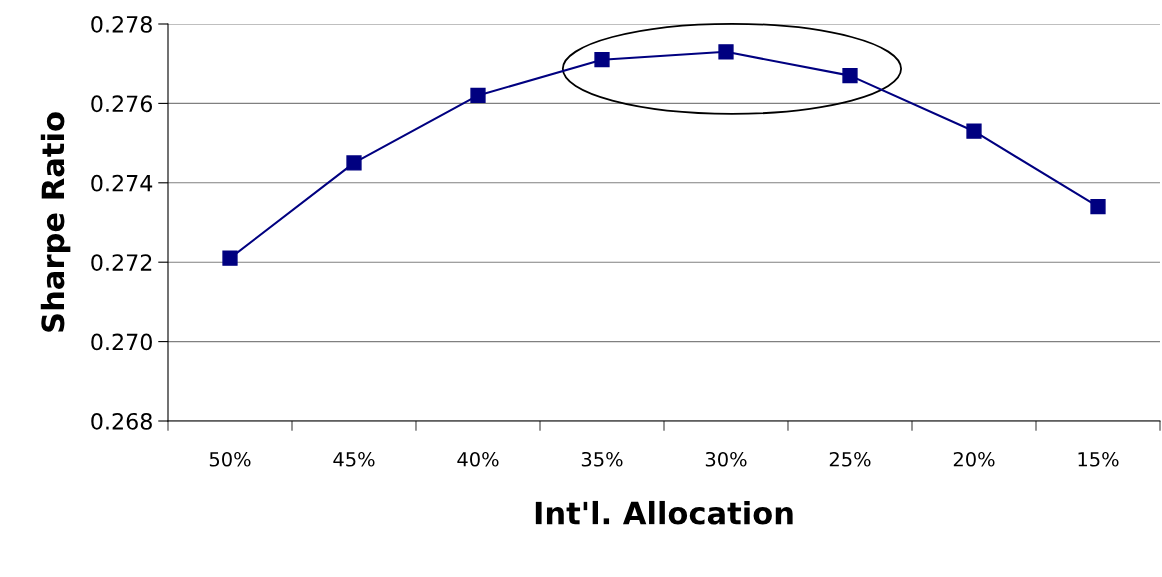 The width and height of the screenshot is (1162, 577). What do you see at coordinates (354, 459) in the screenshot?
I see `x-tick-label: 45%` at bounding box center [354, 459].